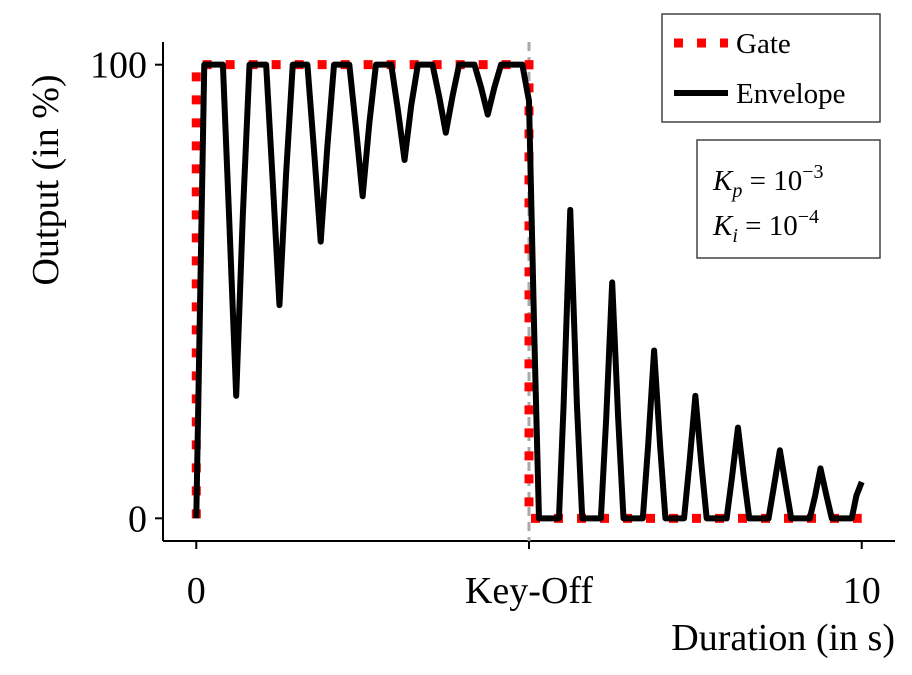 The image size is (912, 675). What do you see at coordinates (735, 236) in the screenshot?
I see `annotation-sub: i` at bounding box center [735, 236].